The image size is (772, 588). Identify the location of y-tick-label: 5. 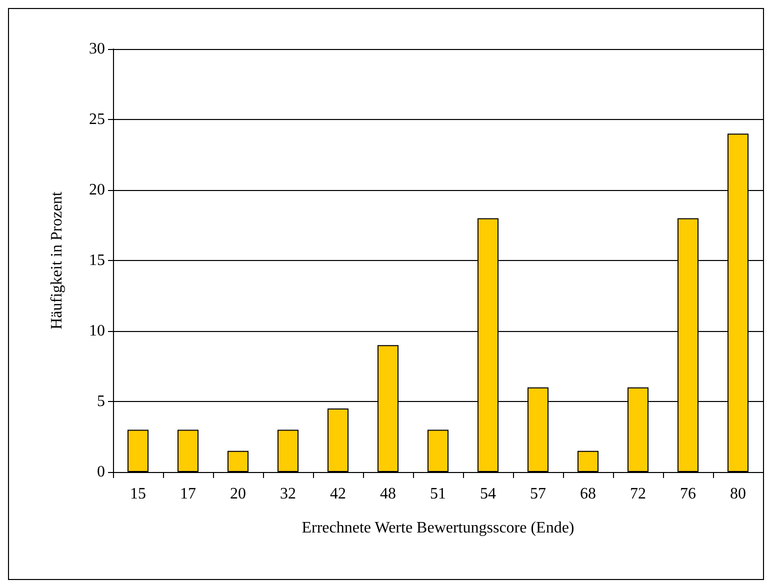
(101, 401).